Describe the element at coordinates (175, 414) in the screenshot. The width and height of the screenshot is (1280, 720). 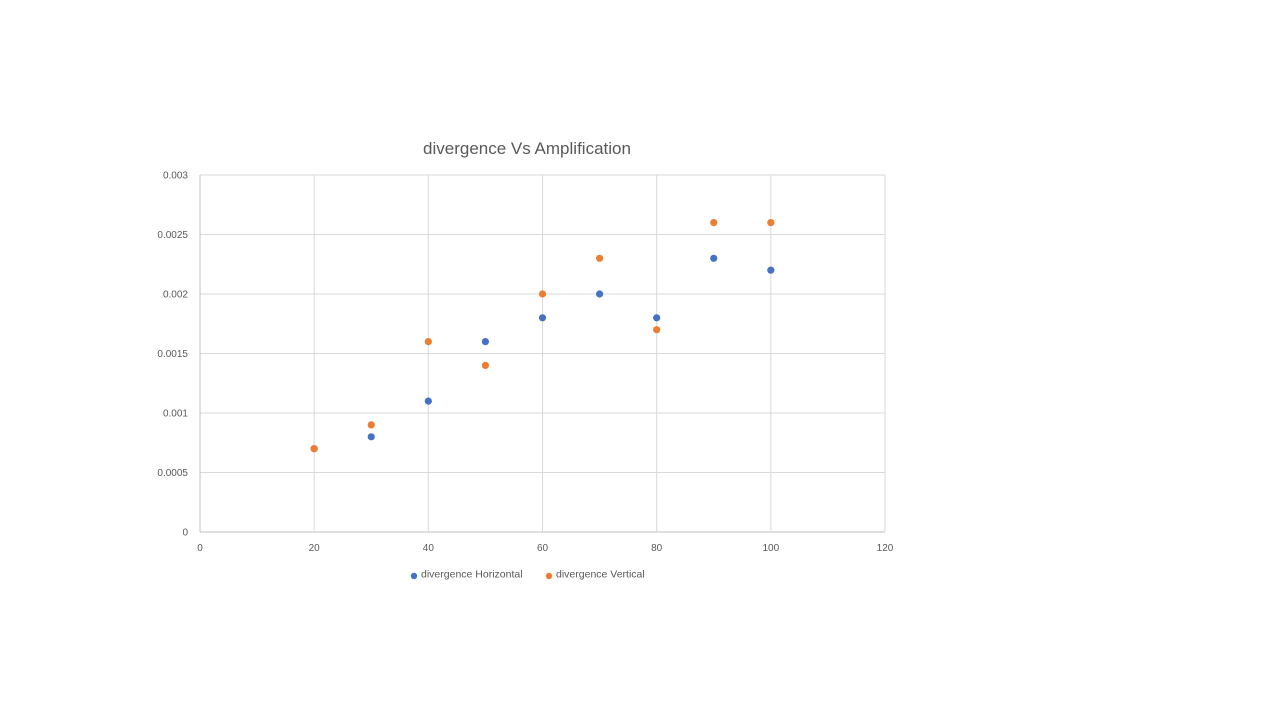
I see `y-tick-label: 0.001` at that location.